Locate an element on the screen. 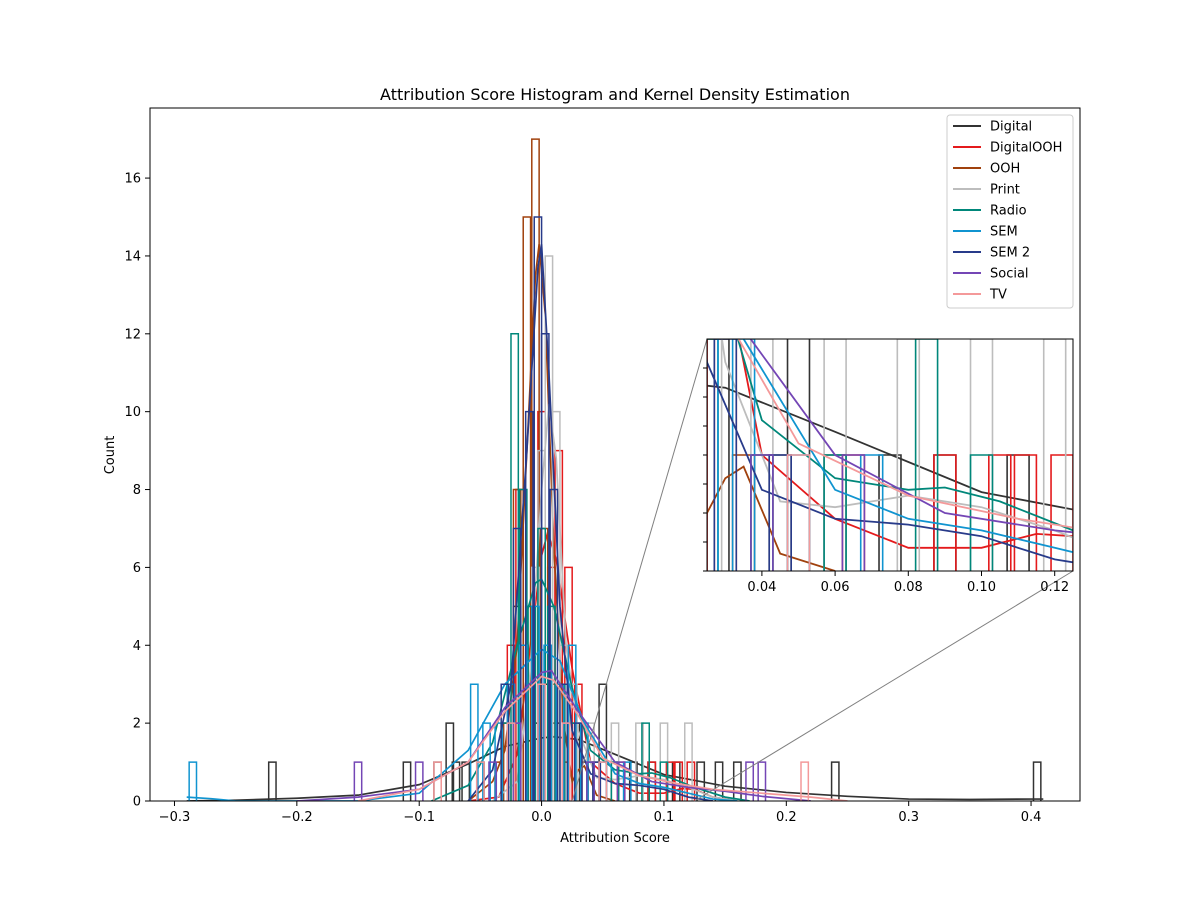  inset-zoom-plot: 0.04 0.06 0.08 0.10 0.12 is located at coordinates (888, 466).